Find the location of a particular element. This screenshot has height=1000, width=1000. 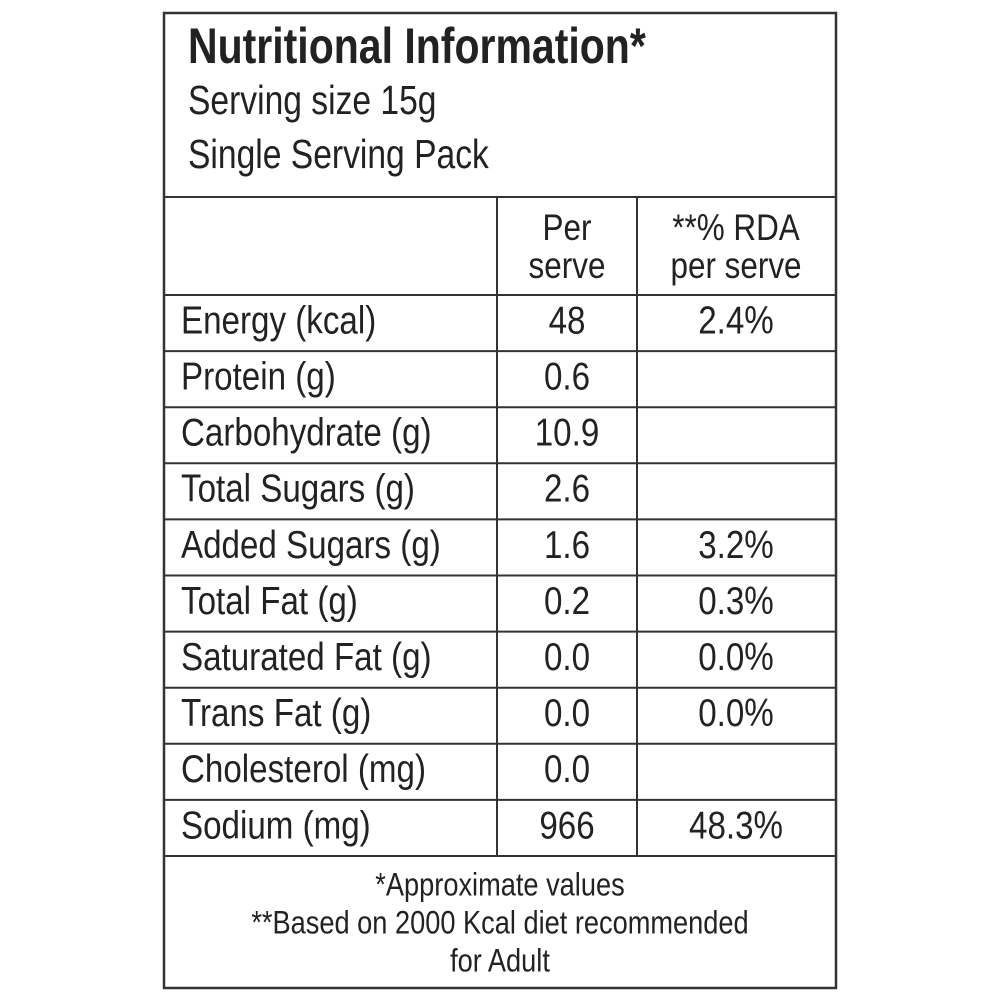

per-serve-value: 0.6 is located at coordinates (567, 376).